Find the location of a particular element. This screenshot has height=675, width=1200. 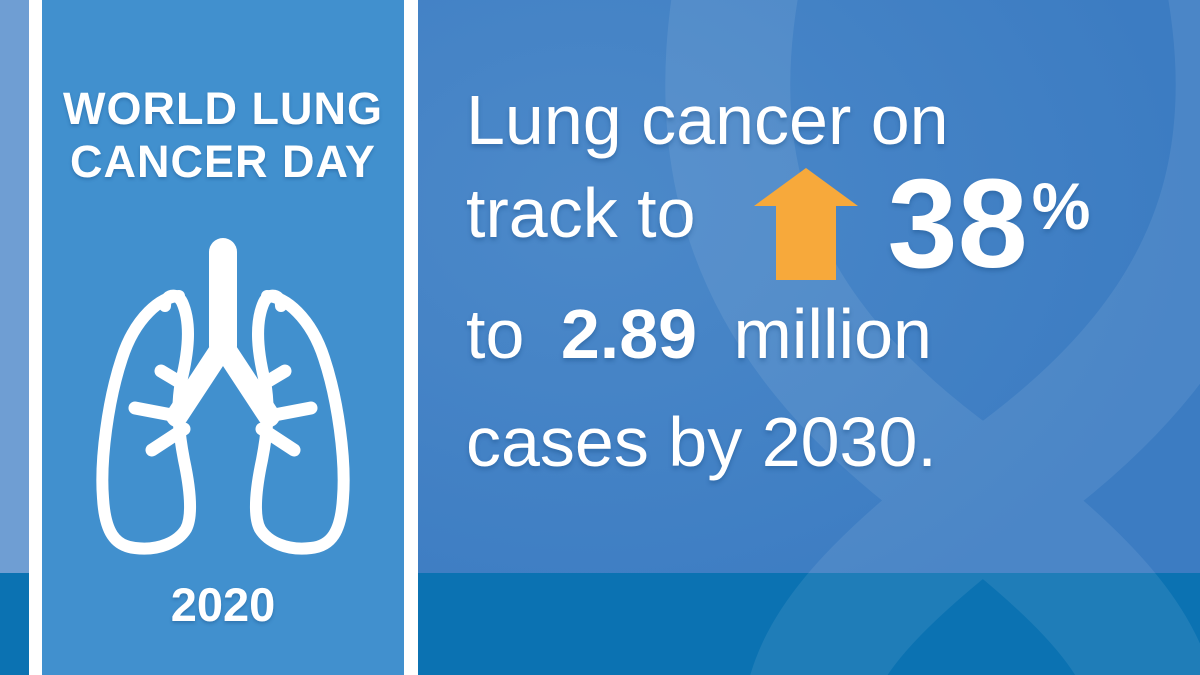

headline-line3: to 2.89 million is located at coordinates (699, 334).